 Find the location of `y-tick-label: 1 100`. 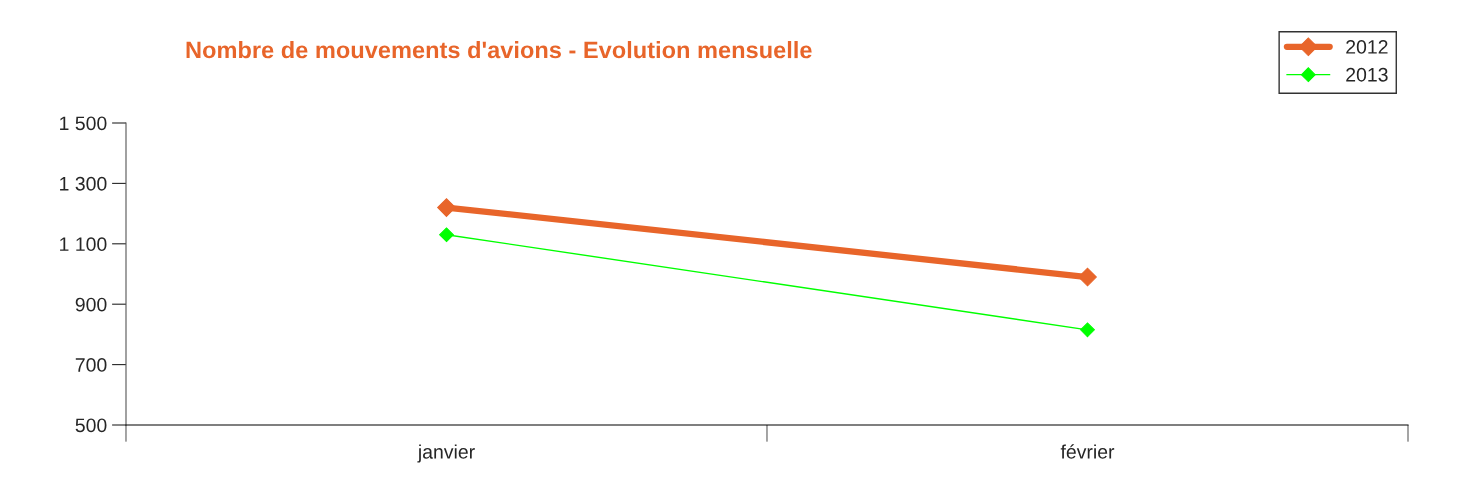

y-tick-label: 1 100 is located at coordinates (83, 244).